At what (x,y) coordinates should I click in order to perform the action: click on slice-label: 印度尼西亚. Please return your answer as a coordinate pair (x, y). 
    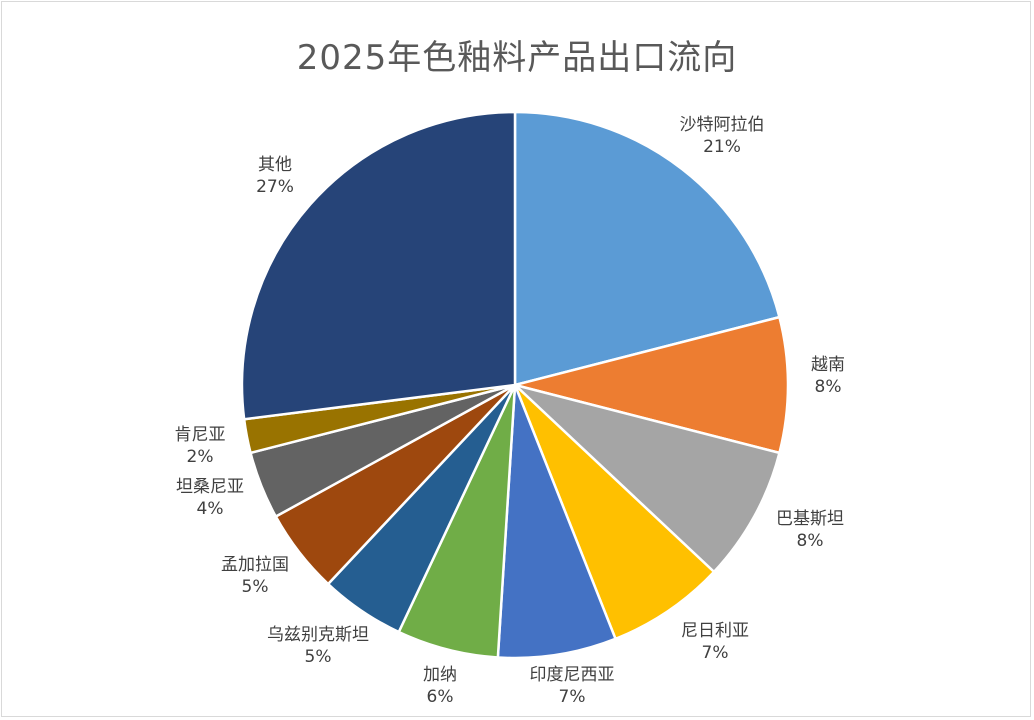
    Looking at the image, I should click on (572, 675).